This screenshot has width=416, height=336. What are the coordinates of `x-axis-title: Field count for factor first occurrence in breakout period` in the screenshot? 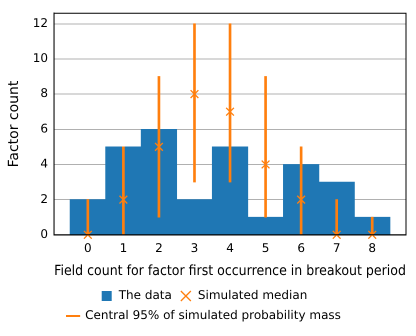 It's located at (230, 272).